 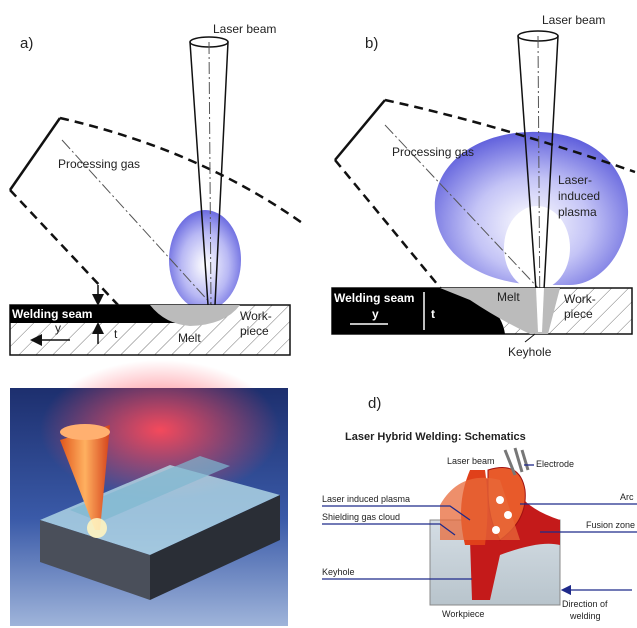 I want to click on electrode, so click(x=516, y=461).